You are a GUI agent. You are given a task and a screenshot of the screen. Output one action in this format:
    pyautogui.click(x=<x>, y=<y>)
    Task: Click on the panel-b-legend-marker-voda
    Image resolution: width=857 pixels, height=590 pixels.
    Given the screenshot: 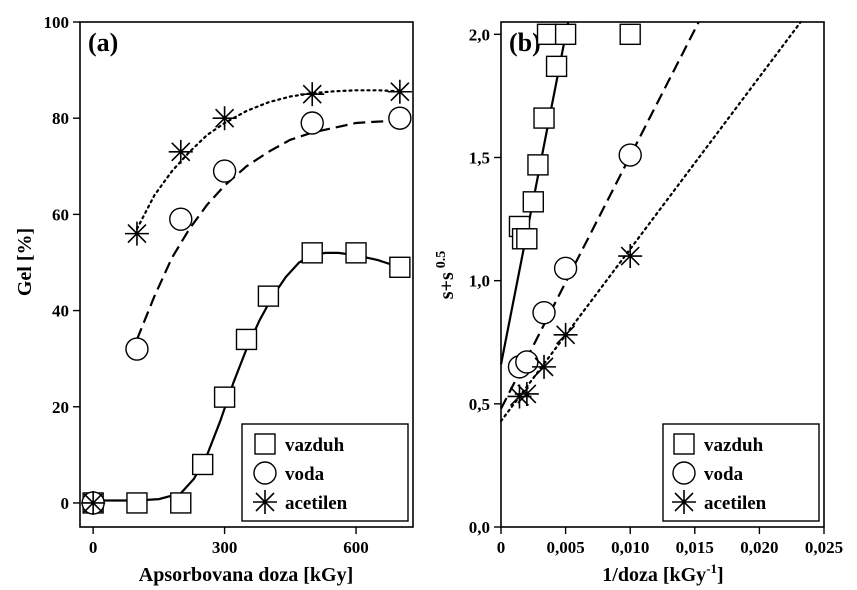 What is the action you would take?
    pyautogui.click(x=684, y=473)
    